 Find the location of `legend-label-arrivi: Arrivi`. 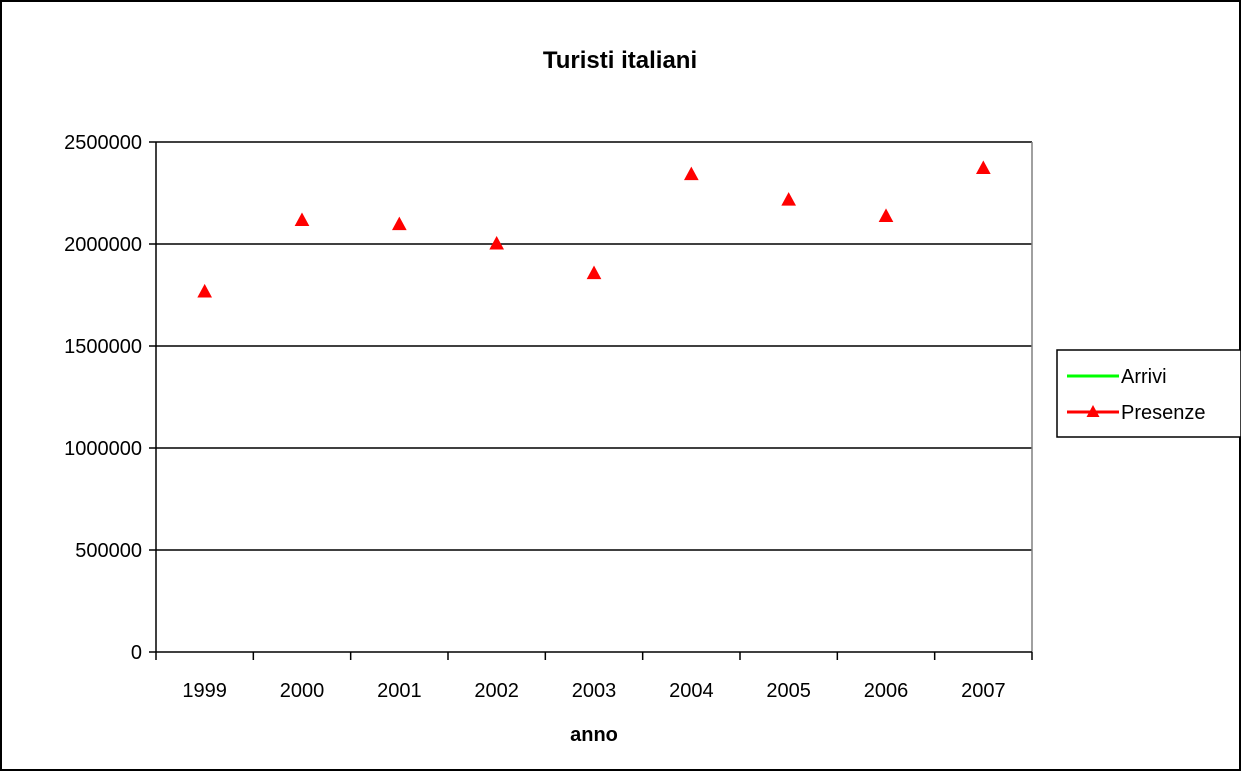

legend-label-arrivi: Arrivi is located at coordinates (1144, 377).